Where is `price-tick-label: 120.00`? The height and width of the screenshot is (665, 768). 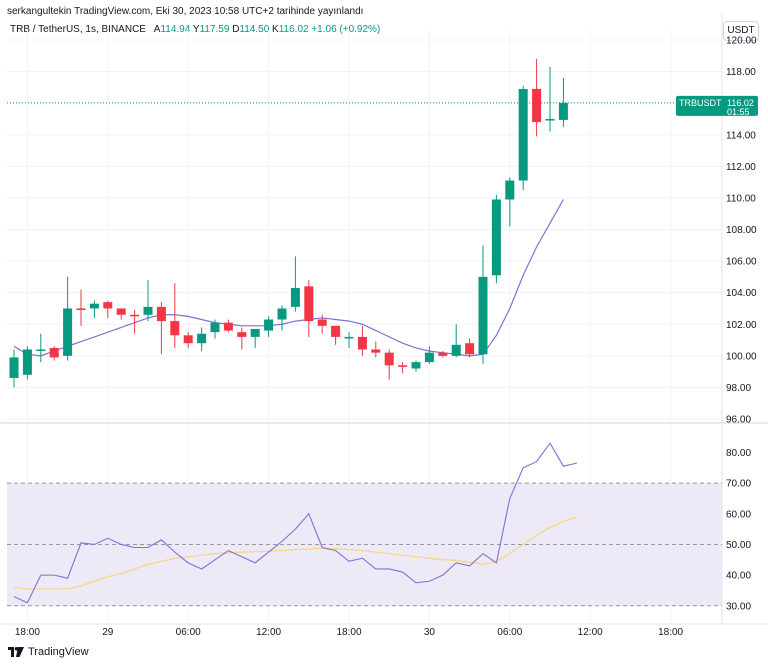 price-tick-label: 120.00 is located at coordinates (741, 41).